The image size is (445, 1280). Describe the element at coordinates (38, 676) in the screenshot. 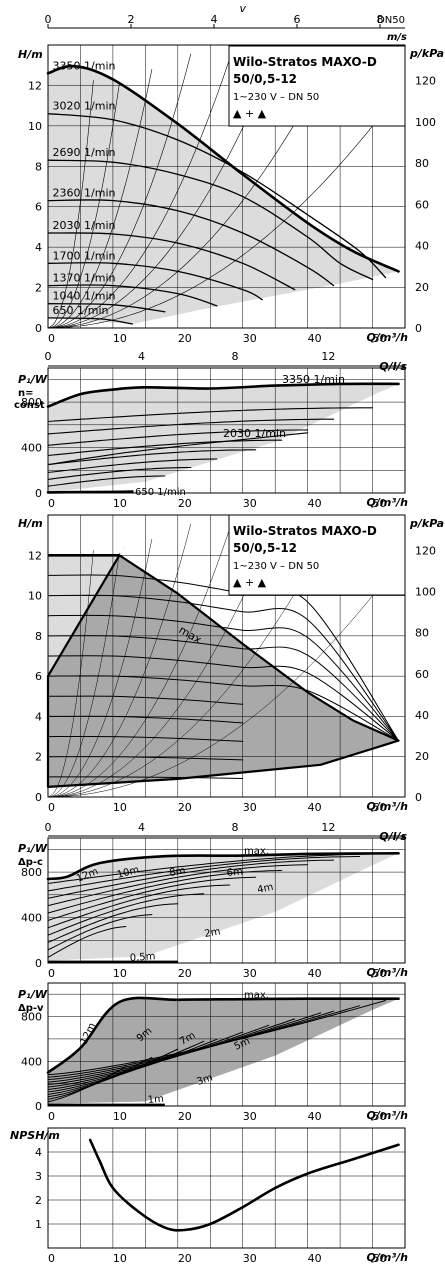

I see `p3-ytick: 6` at that location.